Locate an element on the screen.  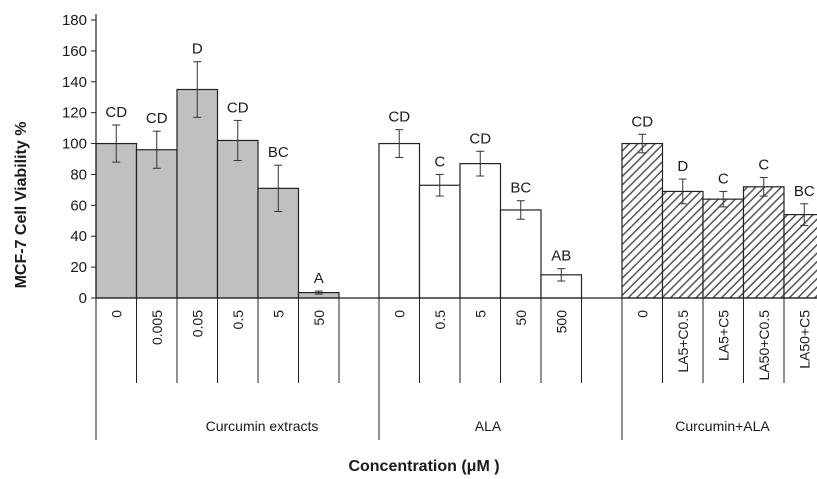
y-tick-label: 160 is located at coordinates (74, 51).